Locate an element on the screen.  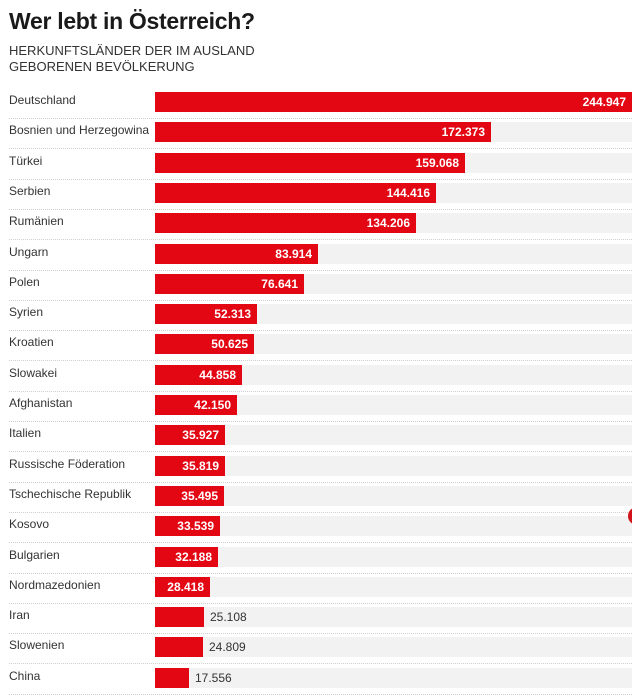
value-label: 42.150 is located at coordinates (212, 405).